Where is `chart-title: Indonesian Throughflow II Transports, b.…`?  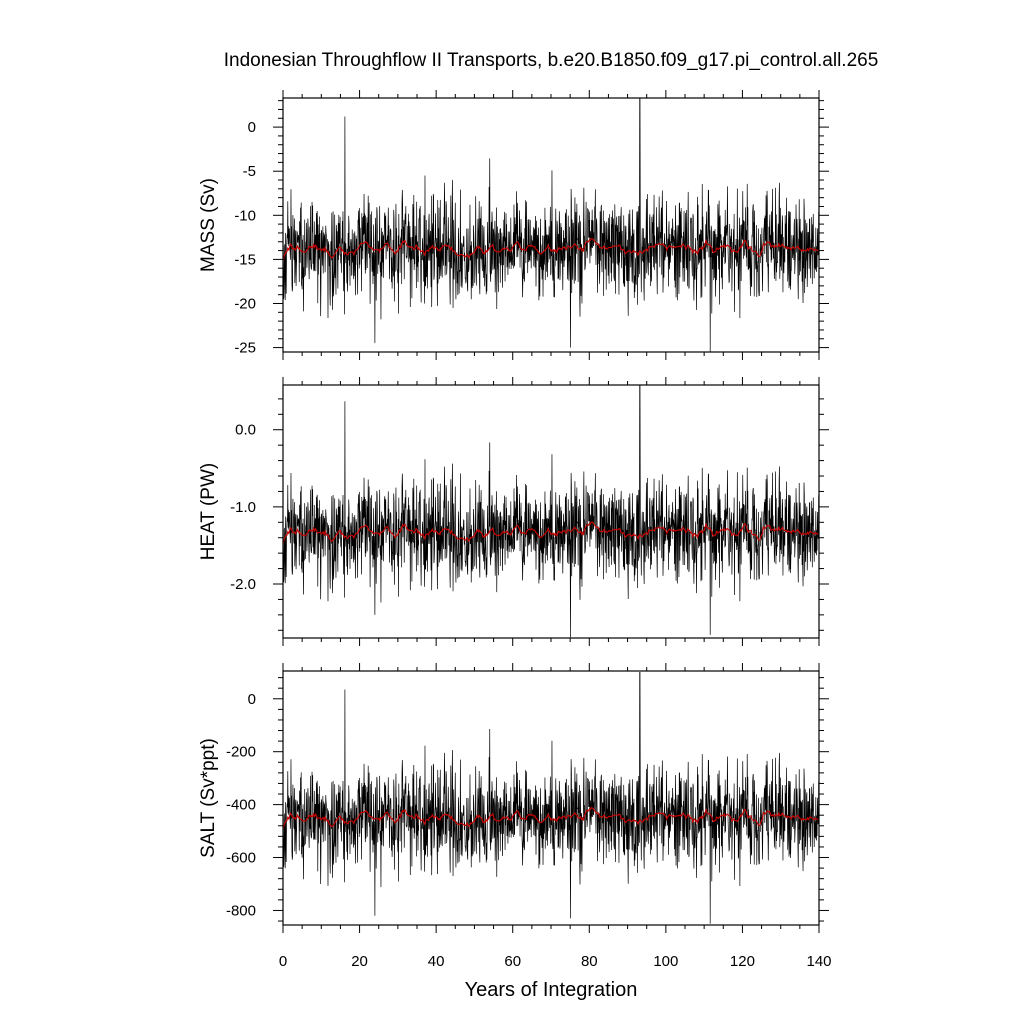 chart-title: Indonesian Throughflow II Transports, b.… is located at coordinates (551, 60).